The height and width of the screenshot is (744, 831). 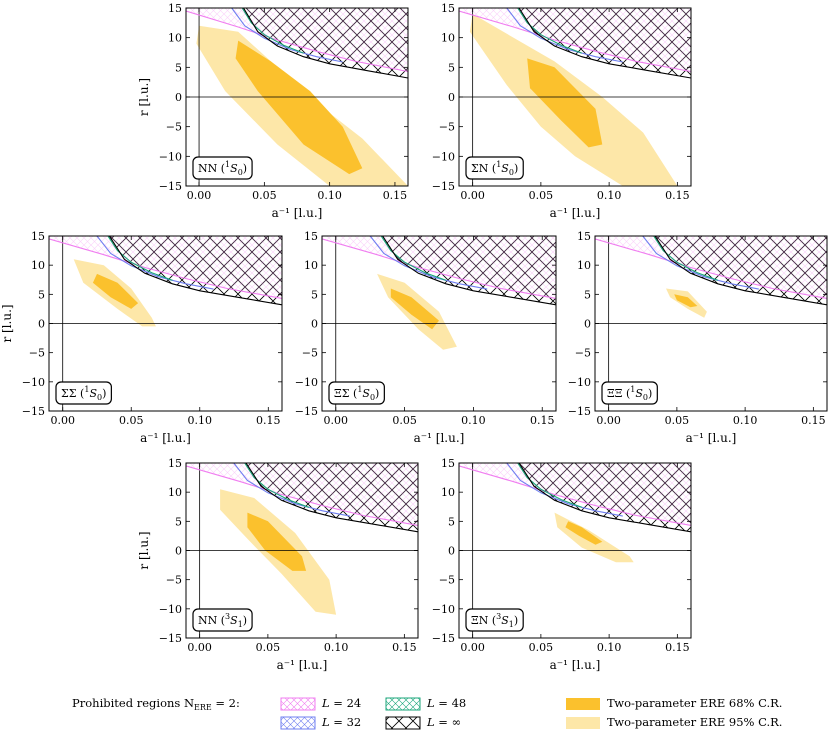 I want to click on curve-L48, so click(x=685, y=258).